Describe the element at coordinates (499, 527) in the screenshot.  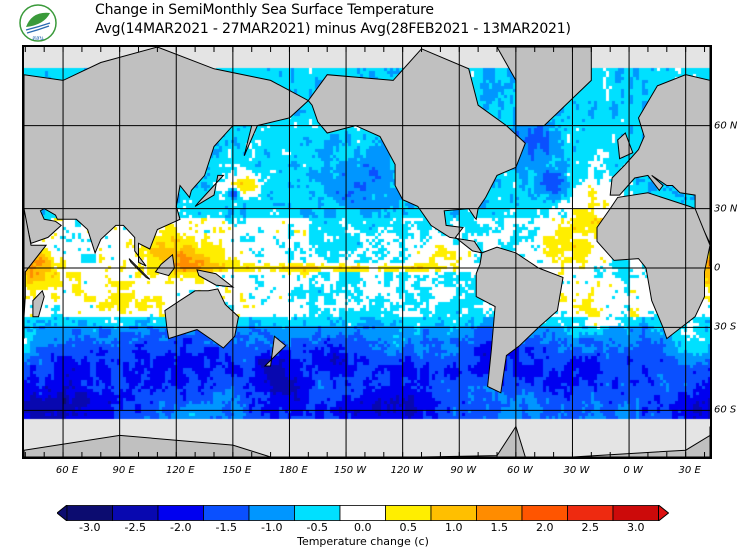
I see `colorbar-tick-label: 1.5` at that location.